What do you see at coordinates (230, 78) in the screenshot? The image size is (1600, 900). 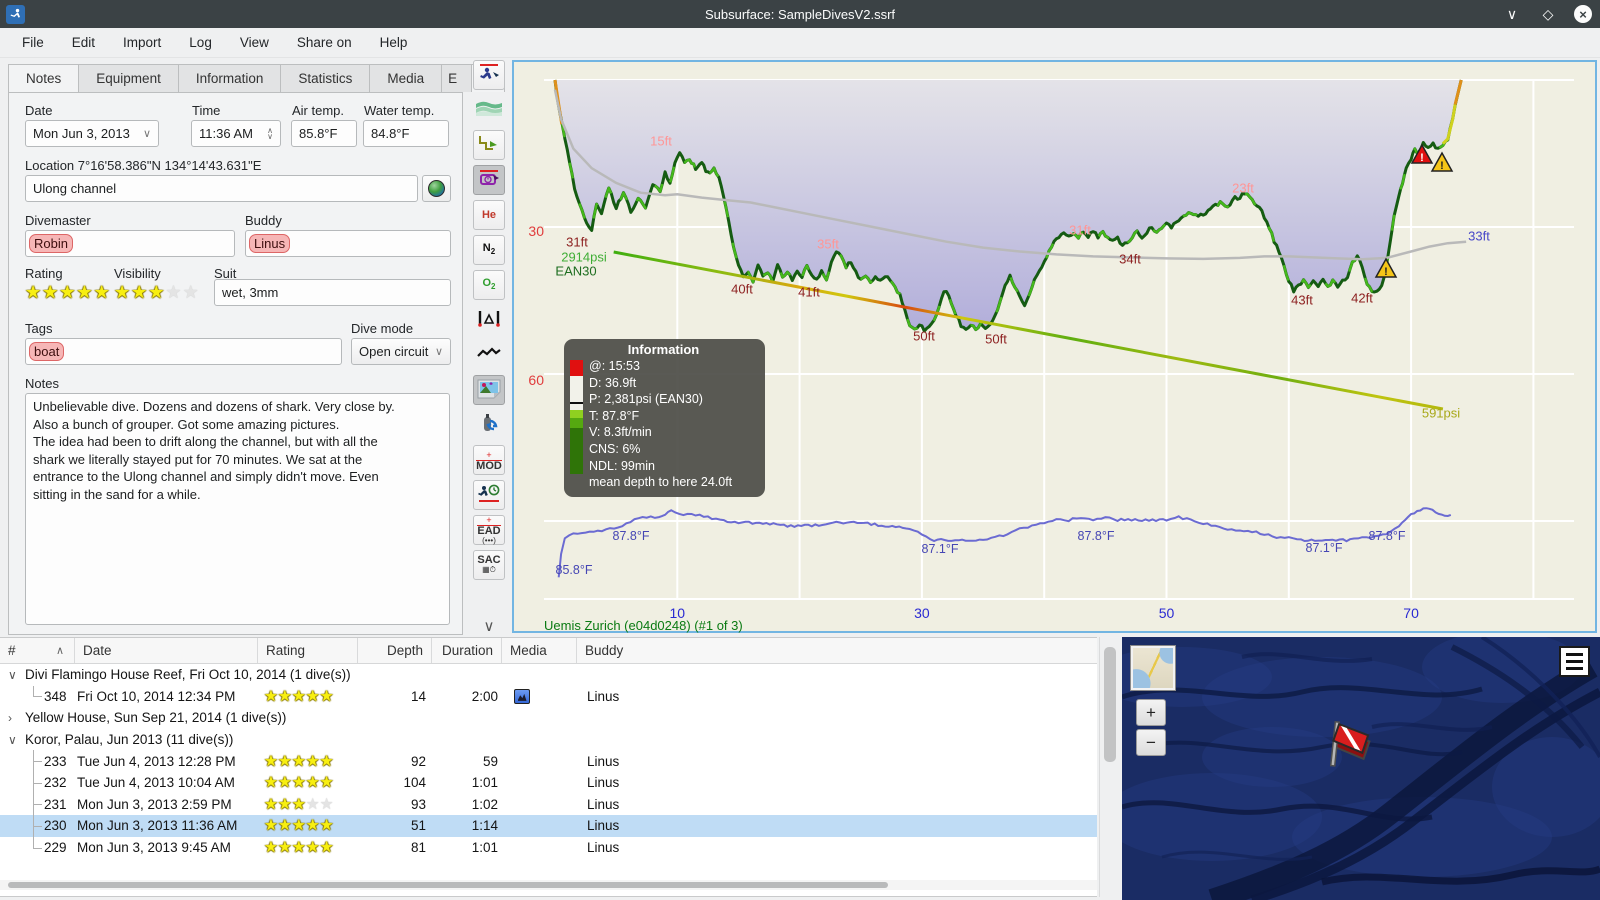 I see `tab-information: Information` at bounding box center [230, 78].